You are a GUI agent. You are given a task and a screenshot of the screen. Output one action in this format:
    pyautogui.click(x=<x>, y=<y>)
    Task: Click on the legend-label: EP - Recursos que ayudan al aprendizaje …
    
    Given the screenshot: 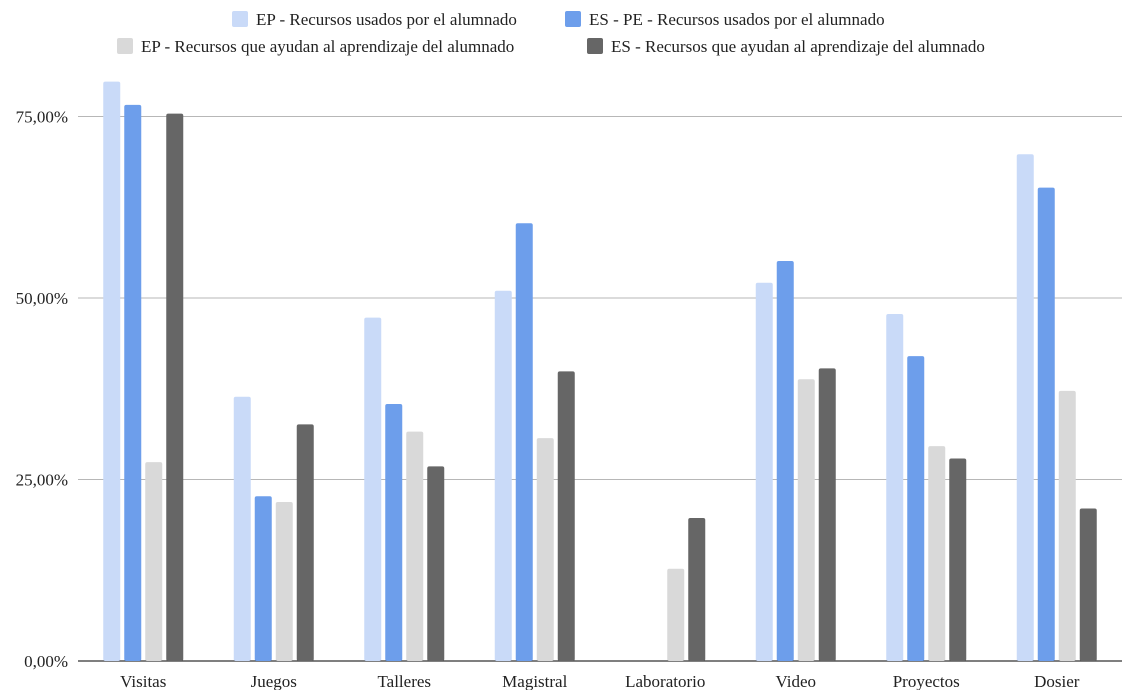 What is the action you would take?
    pyautogui.click(x=327, y=46)
    